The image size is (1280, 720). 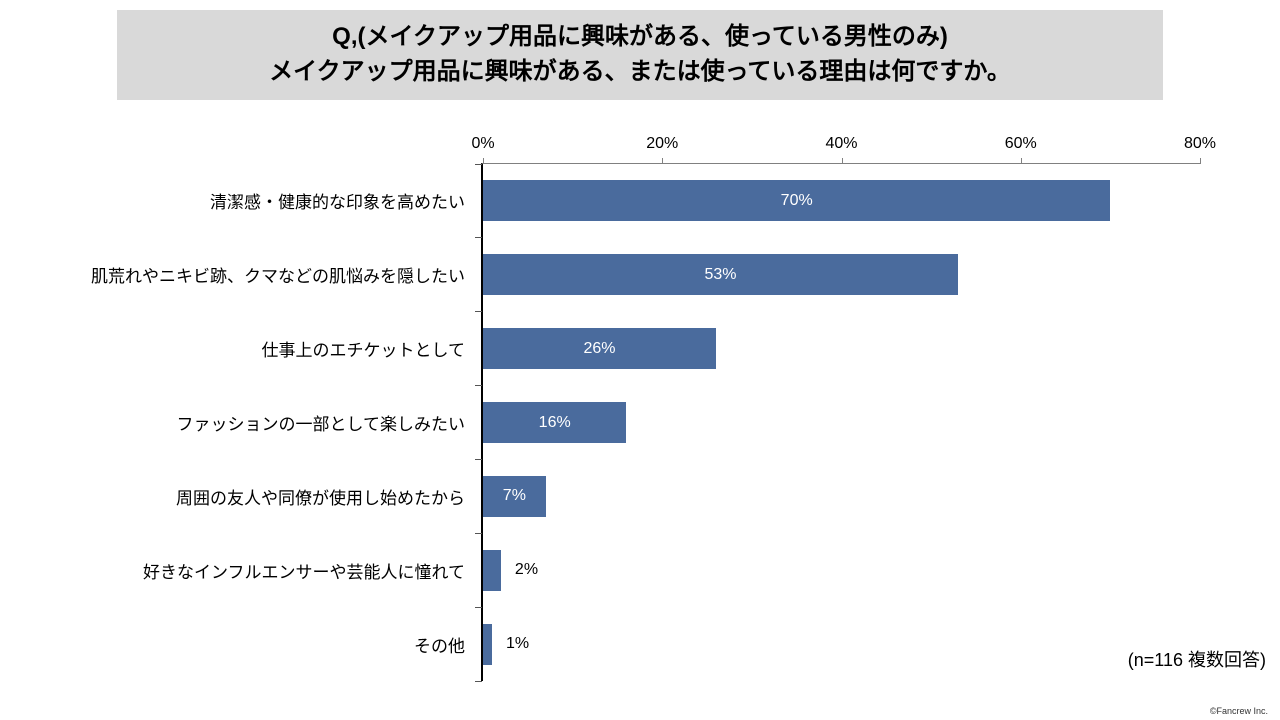 I want to click on value-label: 53%, so click(x=720, y=274).